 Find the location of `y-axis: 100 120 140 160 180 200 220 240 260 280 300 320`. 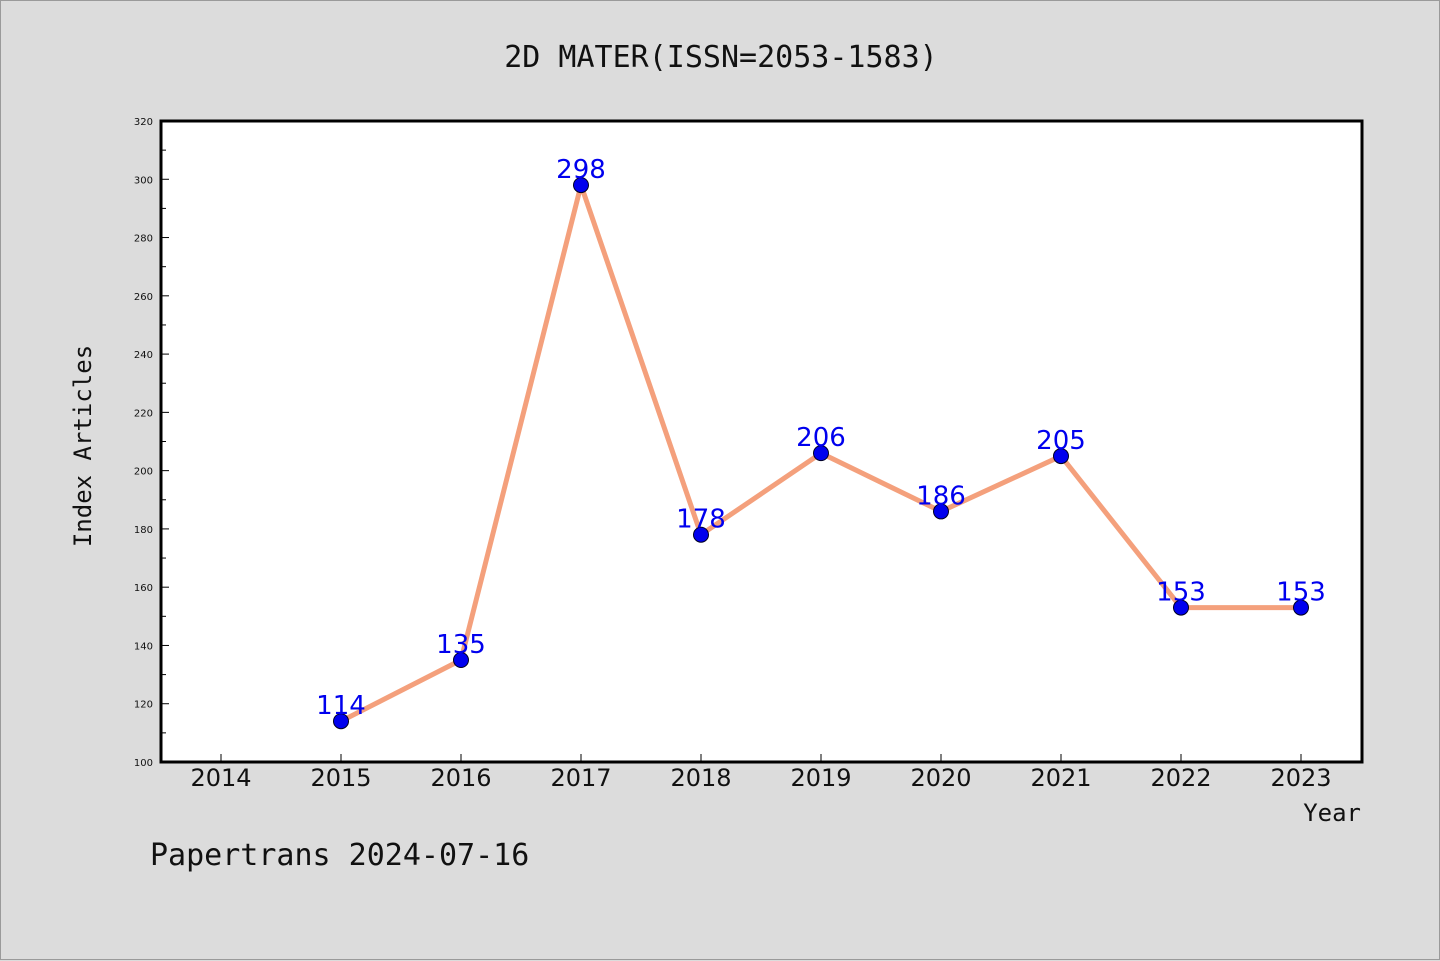

y-axis: 100 120 140 160 180 200 220 240 260 280 300 320 is located at coordinates (151, 443).